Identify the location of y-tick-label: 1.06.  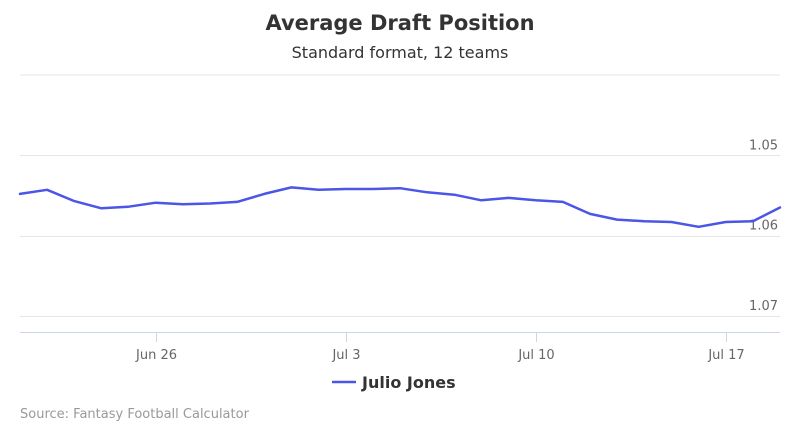
(763, 226).